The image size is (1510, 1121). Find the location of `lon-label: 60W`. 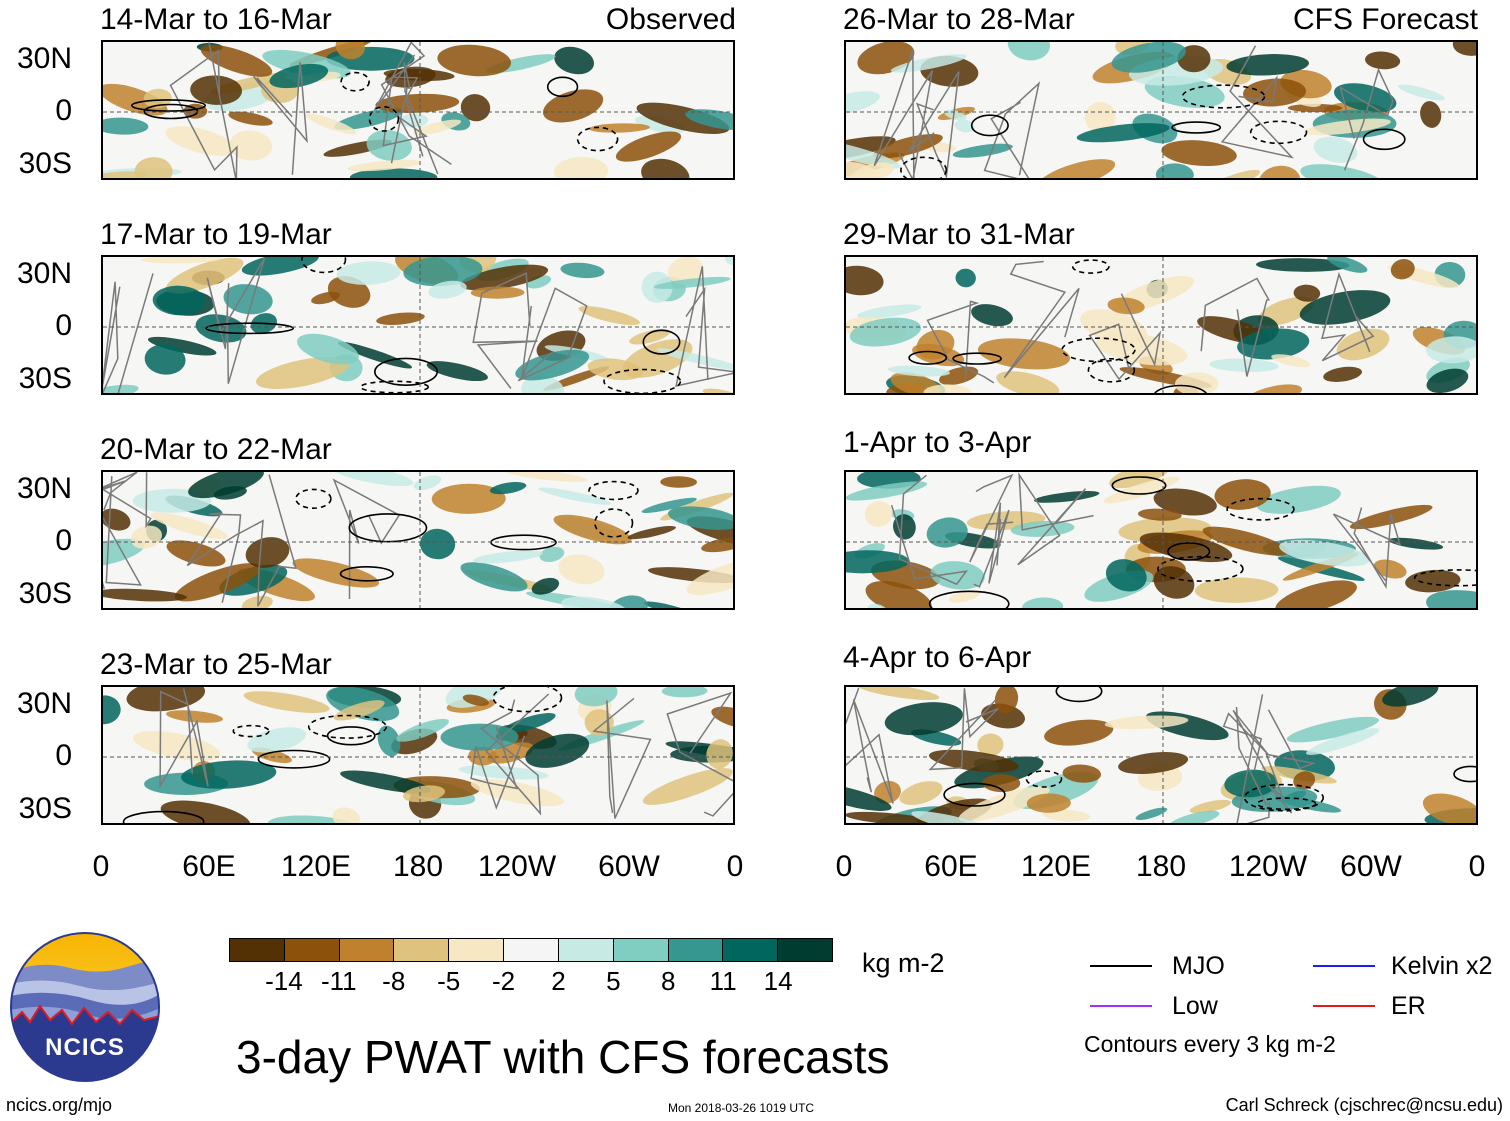

lon-label: 60W is located at coordinates (1371, 866).